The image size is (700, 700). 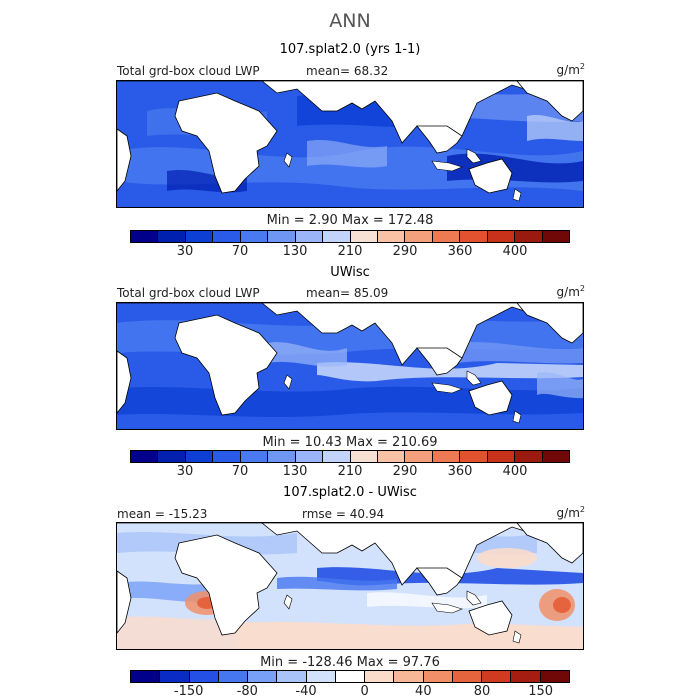 What do you see at coordinates (350, 272) in the screenshot?
I see `panel-title-obs: UWisc` at bounding box center [350, 272].